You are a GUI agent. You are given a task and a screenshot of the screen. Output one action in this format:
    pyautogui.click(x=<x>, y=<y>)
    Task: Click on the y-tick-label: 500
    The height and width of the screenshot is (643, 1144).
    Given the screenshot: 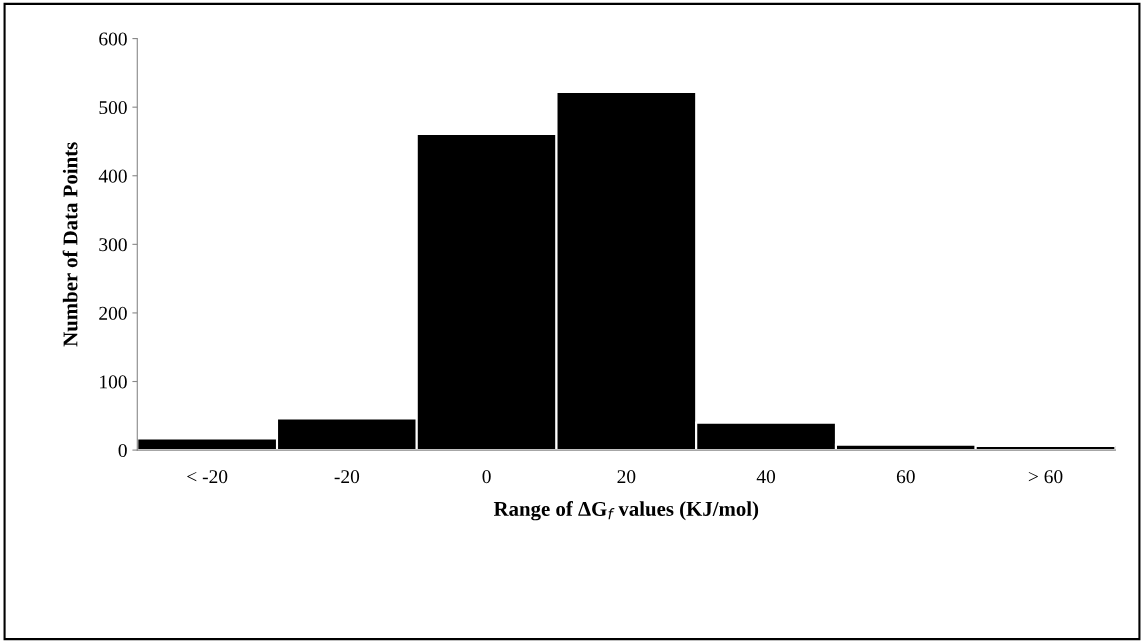 What is the action you would take?
    pyautogui.click(x=113, y=107)
    